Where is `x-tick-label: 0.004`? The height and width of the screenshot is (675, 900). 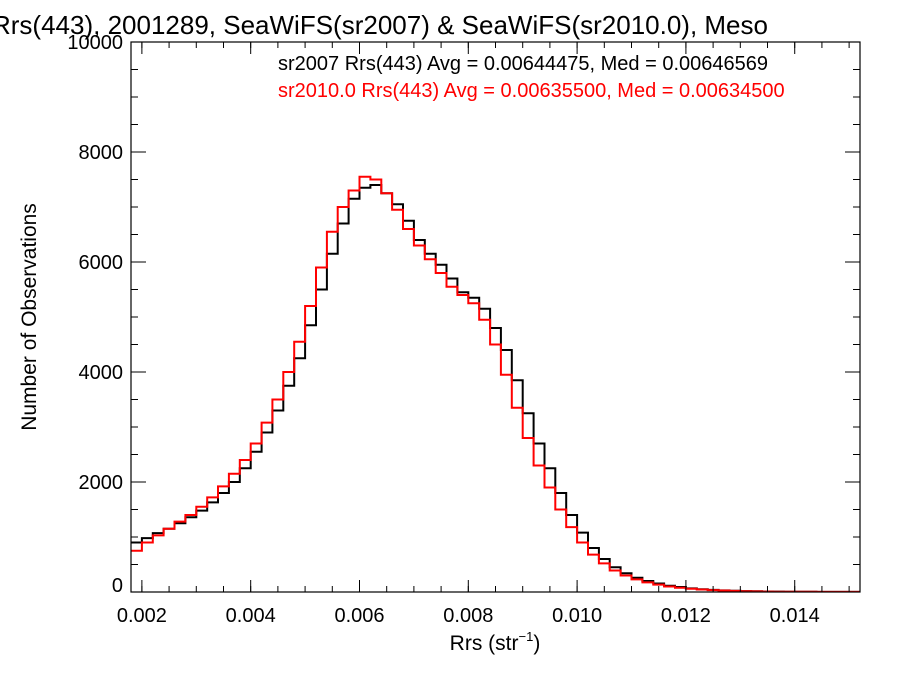
x-tick-label: 0.004 is located at coordinates (251, 616).